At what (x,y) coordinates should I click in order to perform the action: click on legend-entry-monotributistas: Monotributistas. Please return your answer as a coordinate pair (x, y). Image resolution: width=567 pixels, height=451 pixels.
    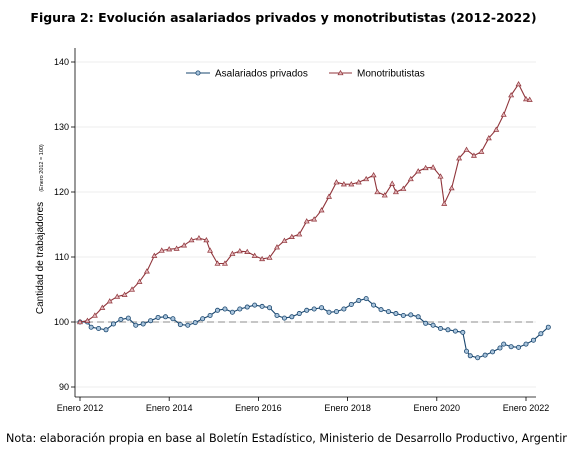
    Looking at the image, I should click on (377, 74).